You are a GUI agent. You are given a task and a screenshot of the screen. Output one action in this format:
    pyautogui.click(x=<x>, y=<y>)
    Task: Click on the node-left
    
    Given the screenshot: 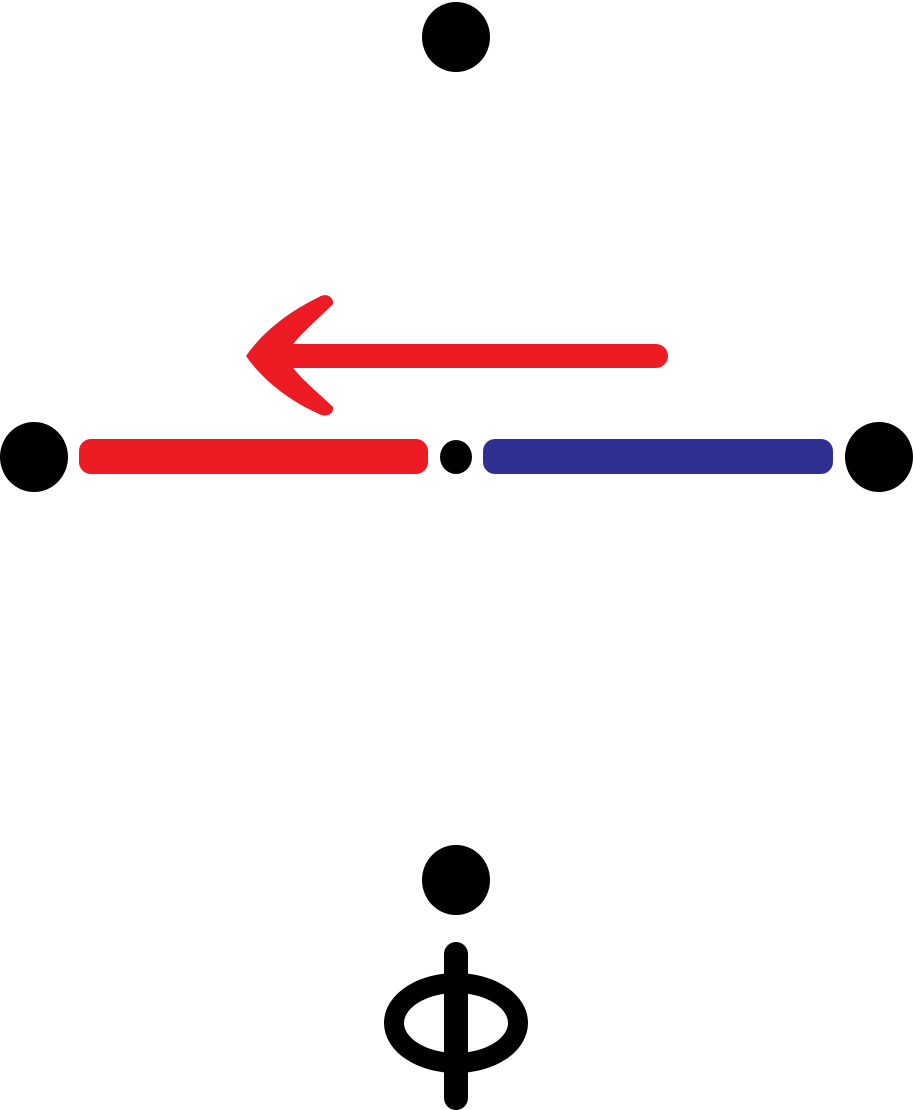 What is the action you would take?
    pyautogui.click(x=34, y=457)
    